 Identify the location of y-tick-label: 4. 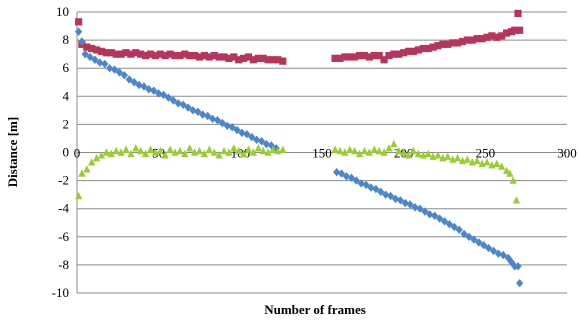
(66, 95).